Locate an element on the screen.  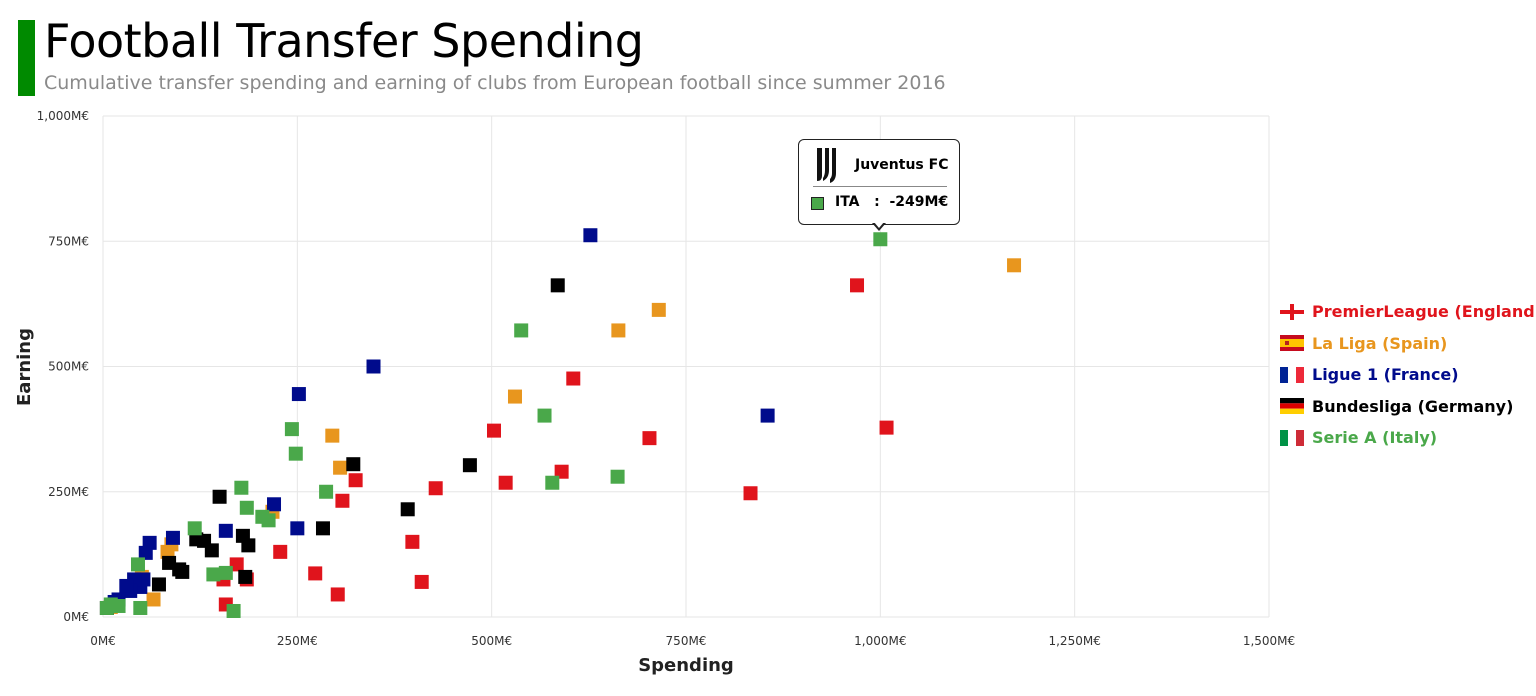
x-tick-label: 1,500M€ is located at coordinates (1269, 641).